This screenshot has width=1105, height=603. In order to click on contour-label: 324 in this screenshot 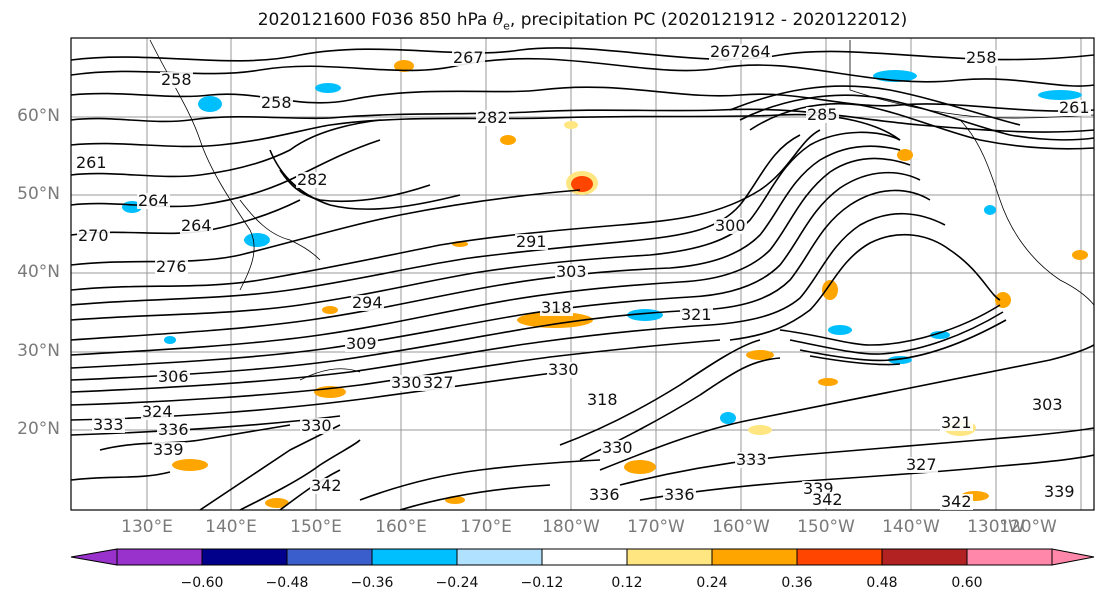, I will do `click(157, 411)`.